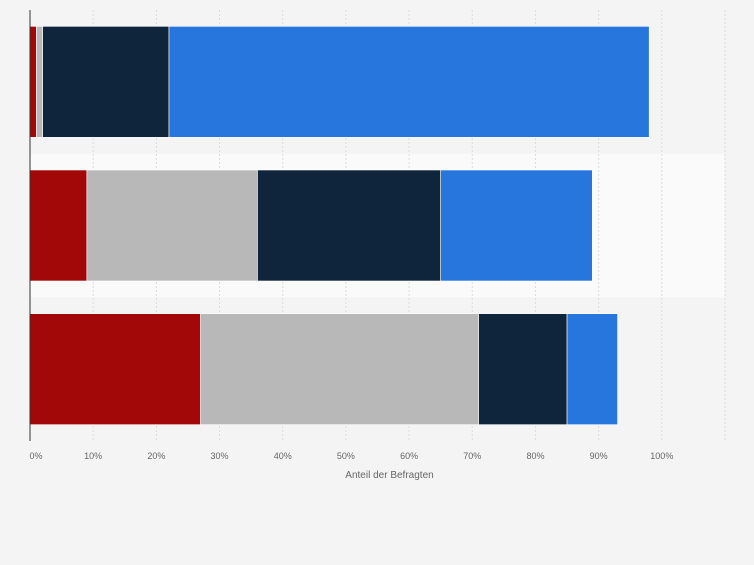  Describe the element at coordinates (220, 456) in the screenshot. I see `x-tick-label: 30%` at that location.